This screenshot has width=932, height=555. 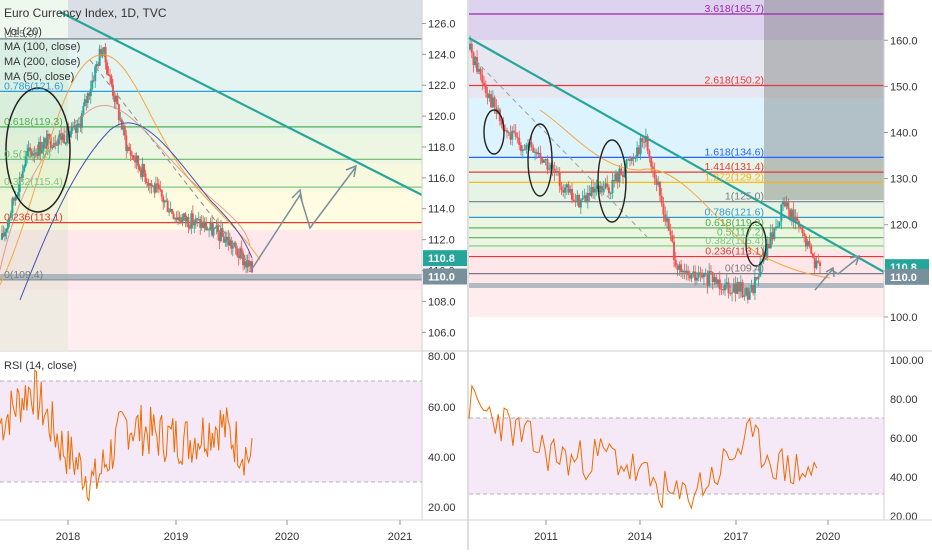 I want to click on left-rsi-pane: RSI (14, close) 80.00 60.00 40.00 20.00, so click(x=234, y=432).